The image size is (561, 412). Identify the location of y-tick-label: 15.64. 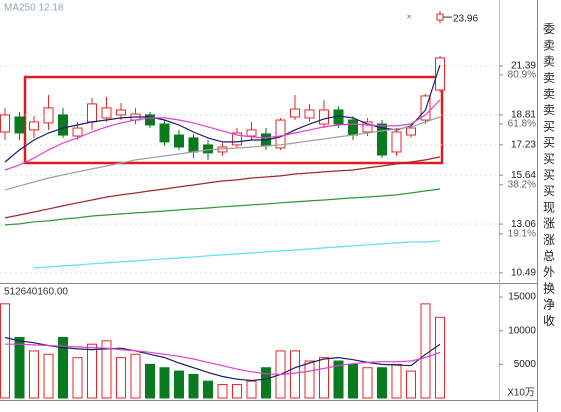
(523, 175).